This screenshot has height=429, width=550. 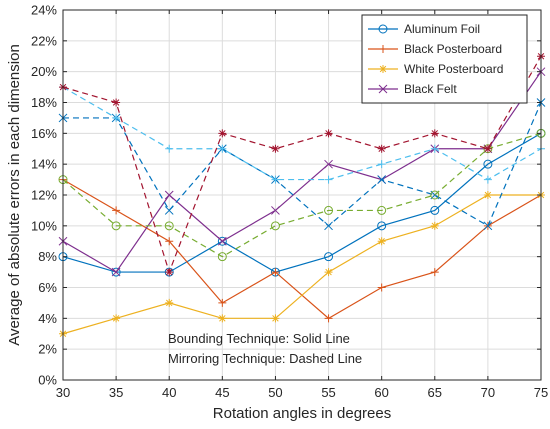 What do you see at coordinates (453, 69) in the screenshot?
I see `legend-label: White Posterboard` at bounding box center [453, 69].